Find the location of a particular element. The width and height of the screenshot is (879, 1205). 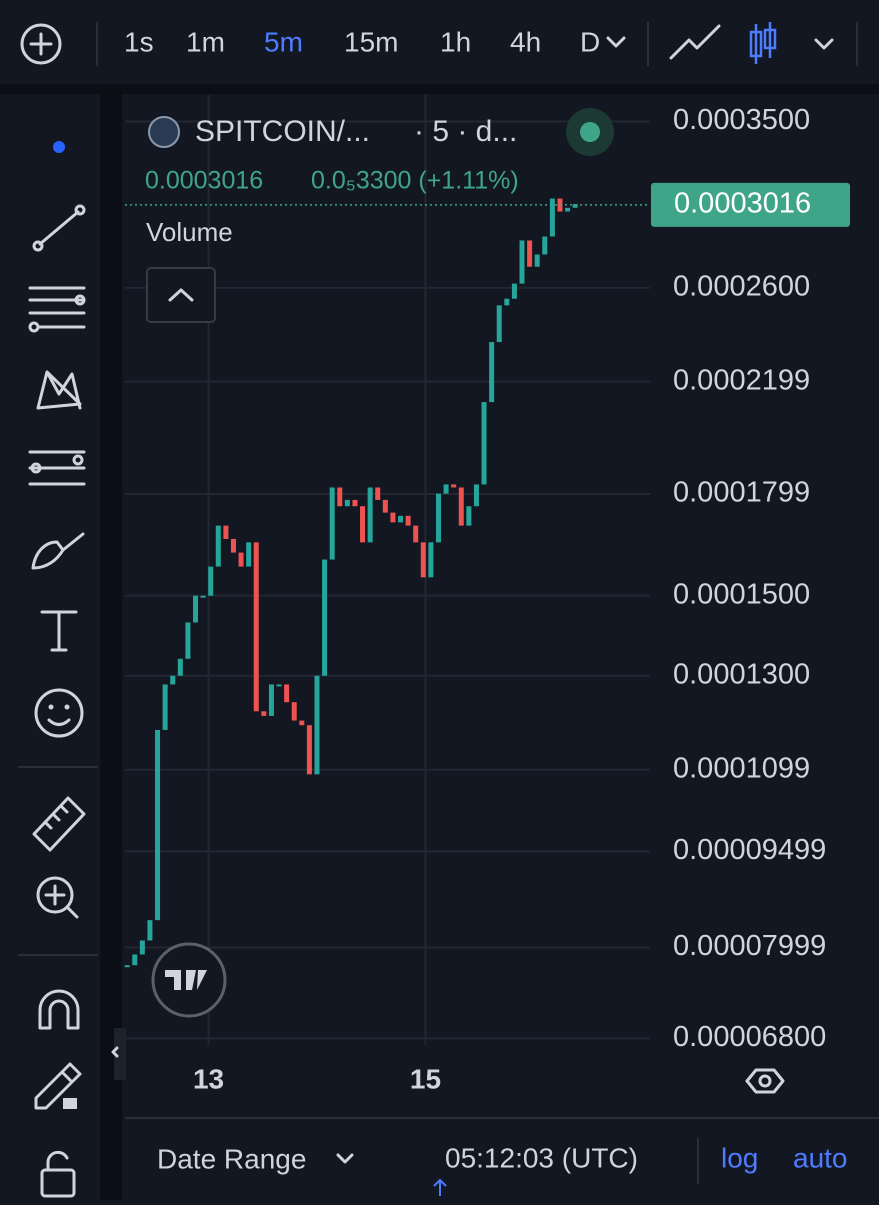

scroll-marker is located at coordinates (440, 1187).